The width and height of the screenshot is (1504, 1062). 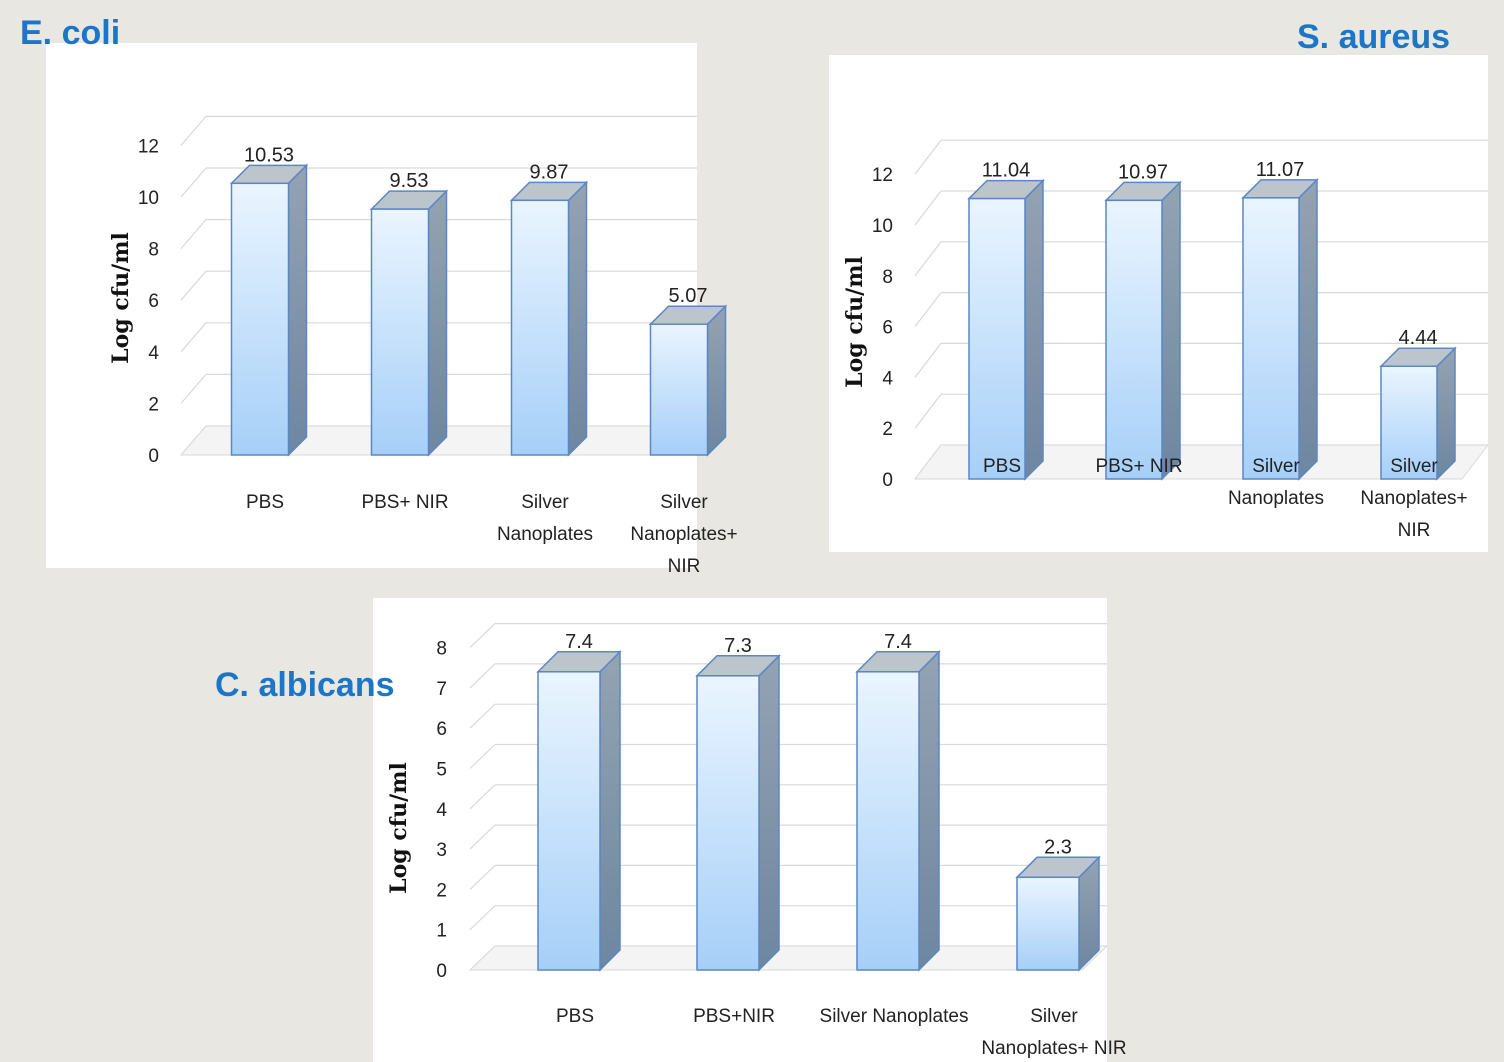 I want to click on data-label: 11.07, so click(x=1280, y=170).